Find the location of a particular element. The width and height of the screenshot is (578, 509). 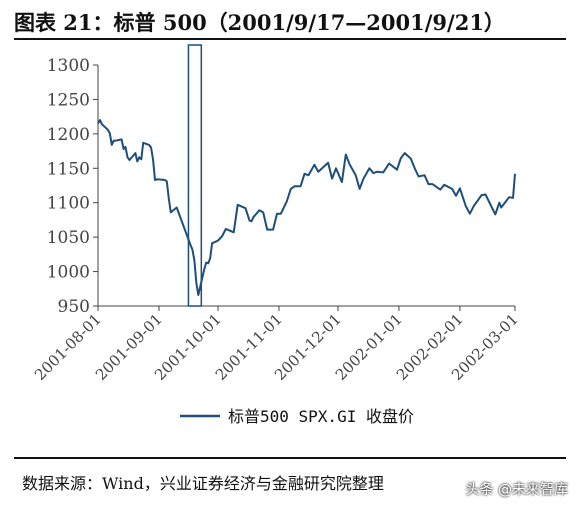

y-tick-label: 1050 is located at coordinates (68, 238).